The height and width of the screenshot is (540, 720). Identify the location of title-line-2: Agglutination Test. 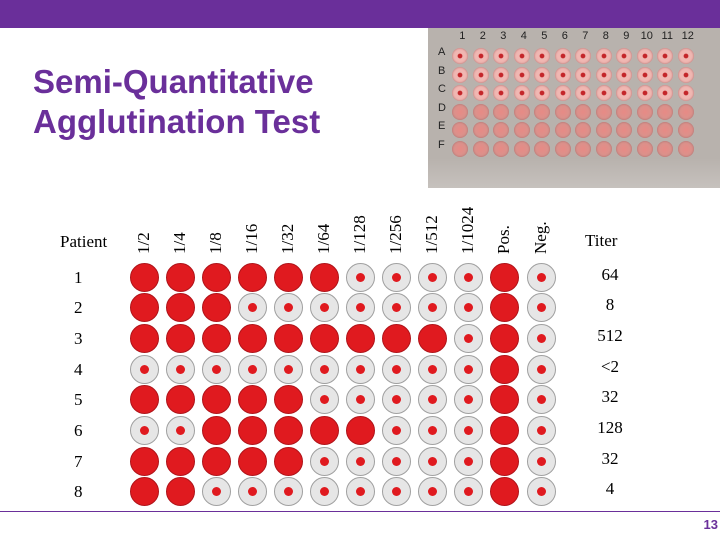
(177, 121).